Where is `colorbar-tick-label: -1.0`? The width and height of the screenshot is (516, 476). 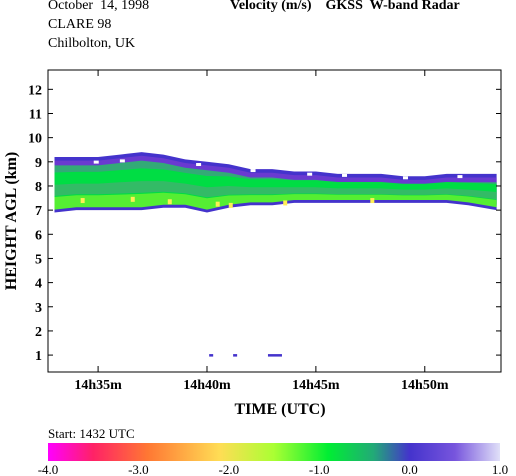 colorbar-tick-label: -1.0 is located at coordinates (319, 469).